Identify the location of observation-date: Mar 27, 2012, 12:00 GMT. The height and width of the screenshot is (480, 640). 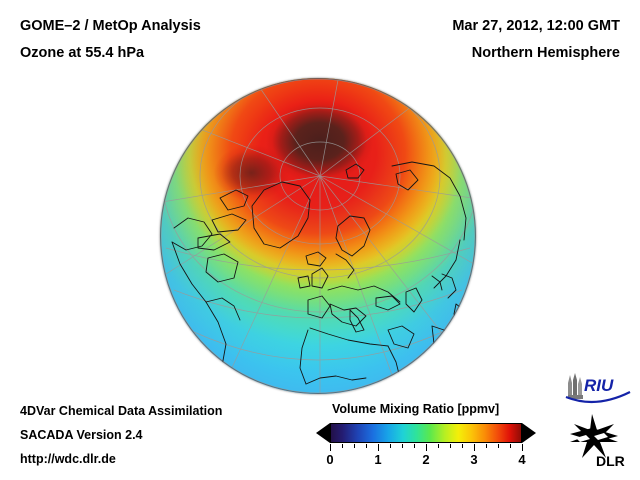
(536, 26).